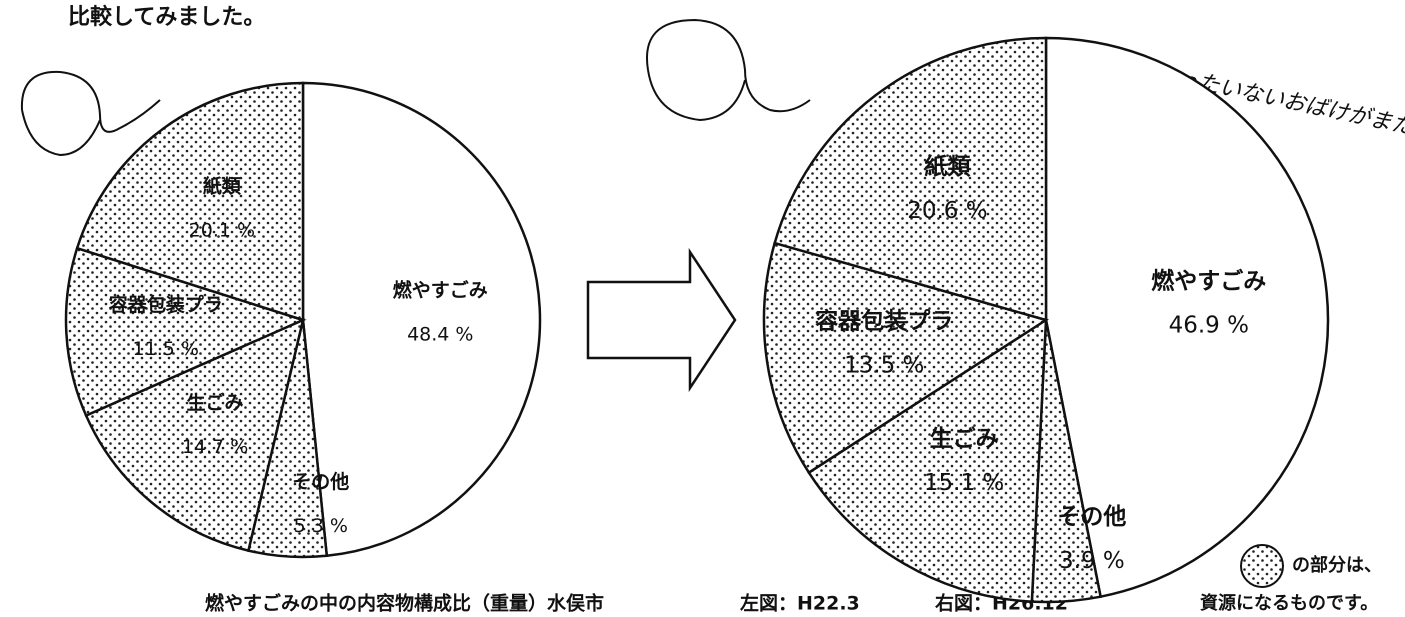  I want to click on caption: 燃やすごみの中の内容物構成比（重量）水俣市, so click(404, 603).